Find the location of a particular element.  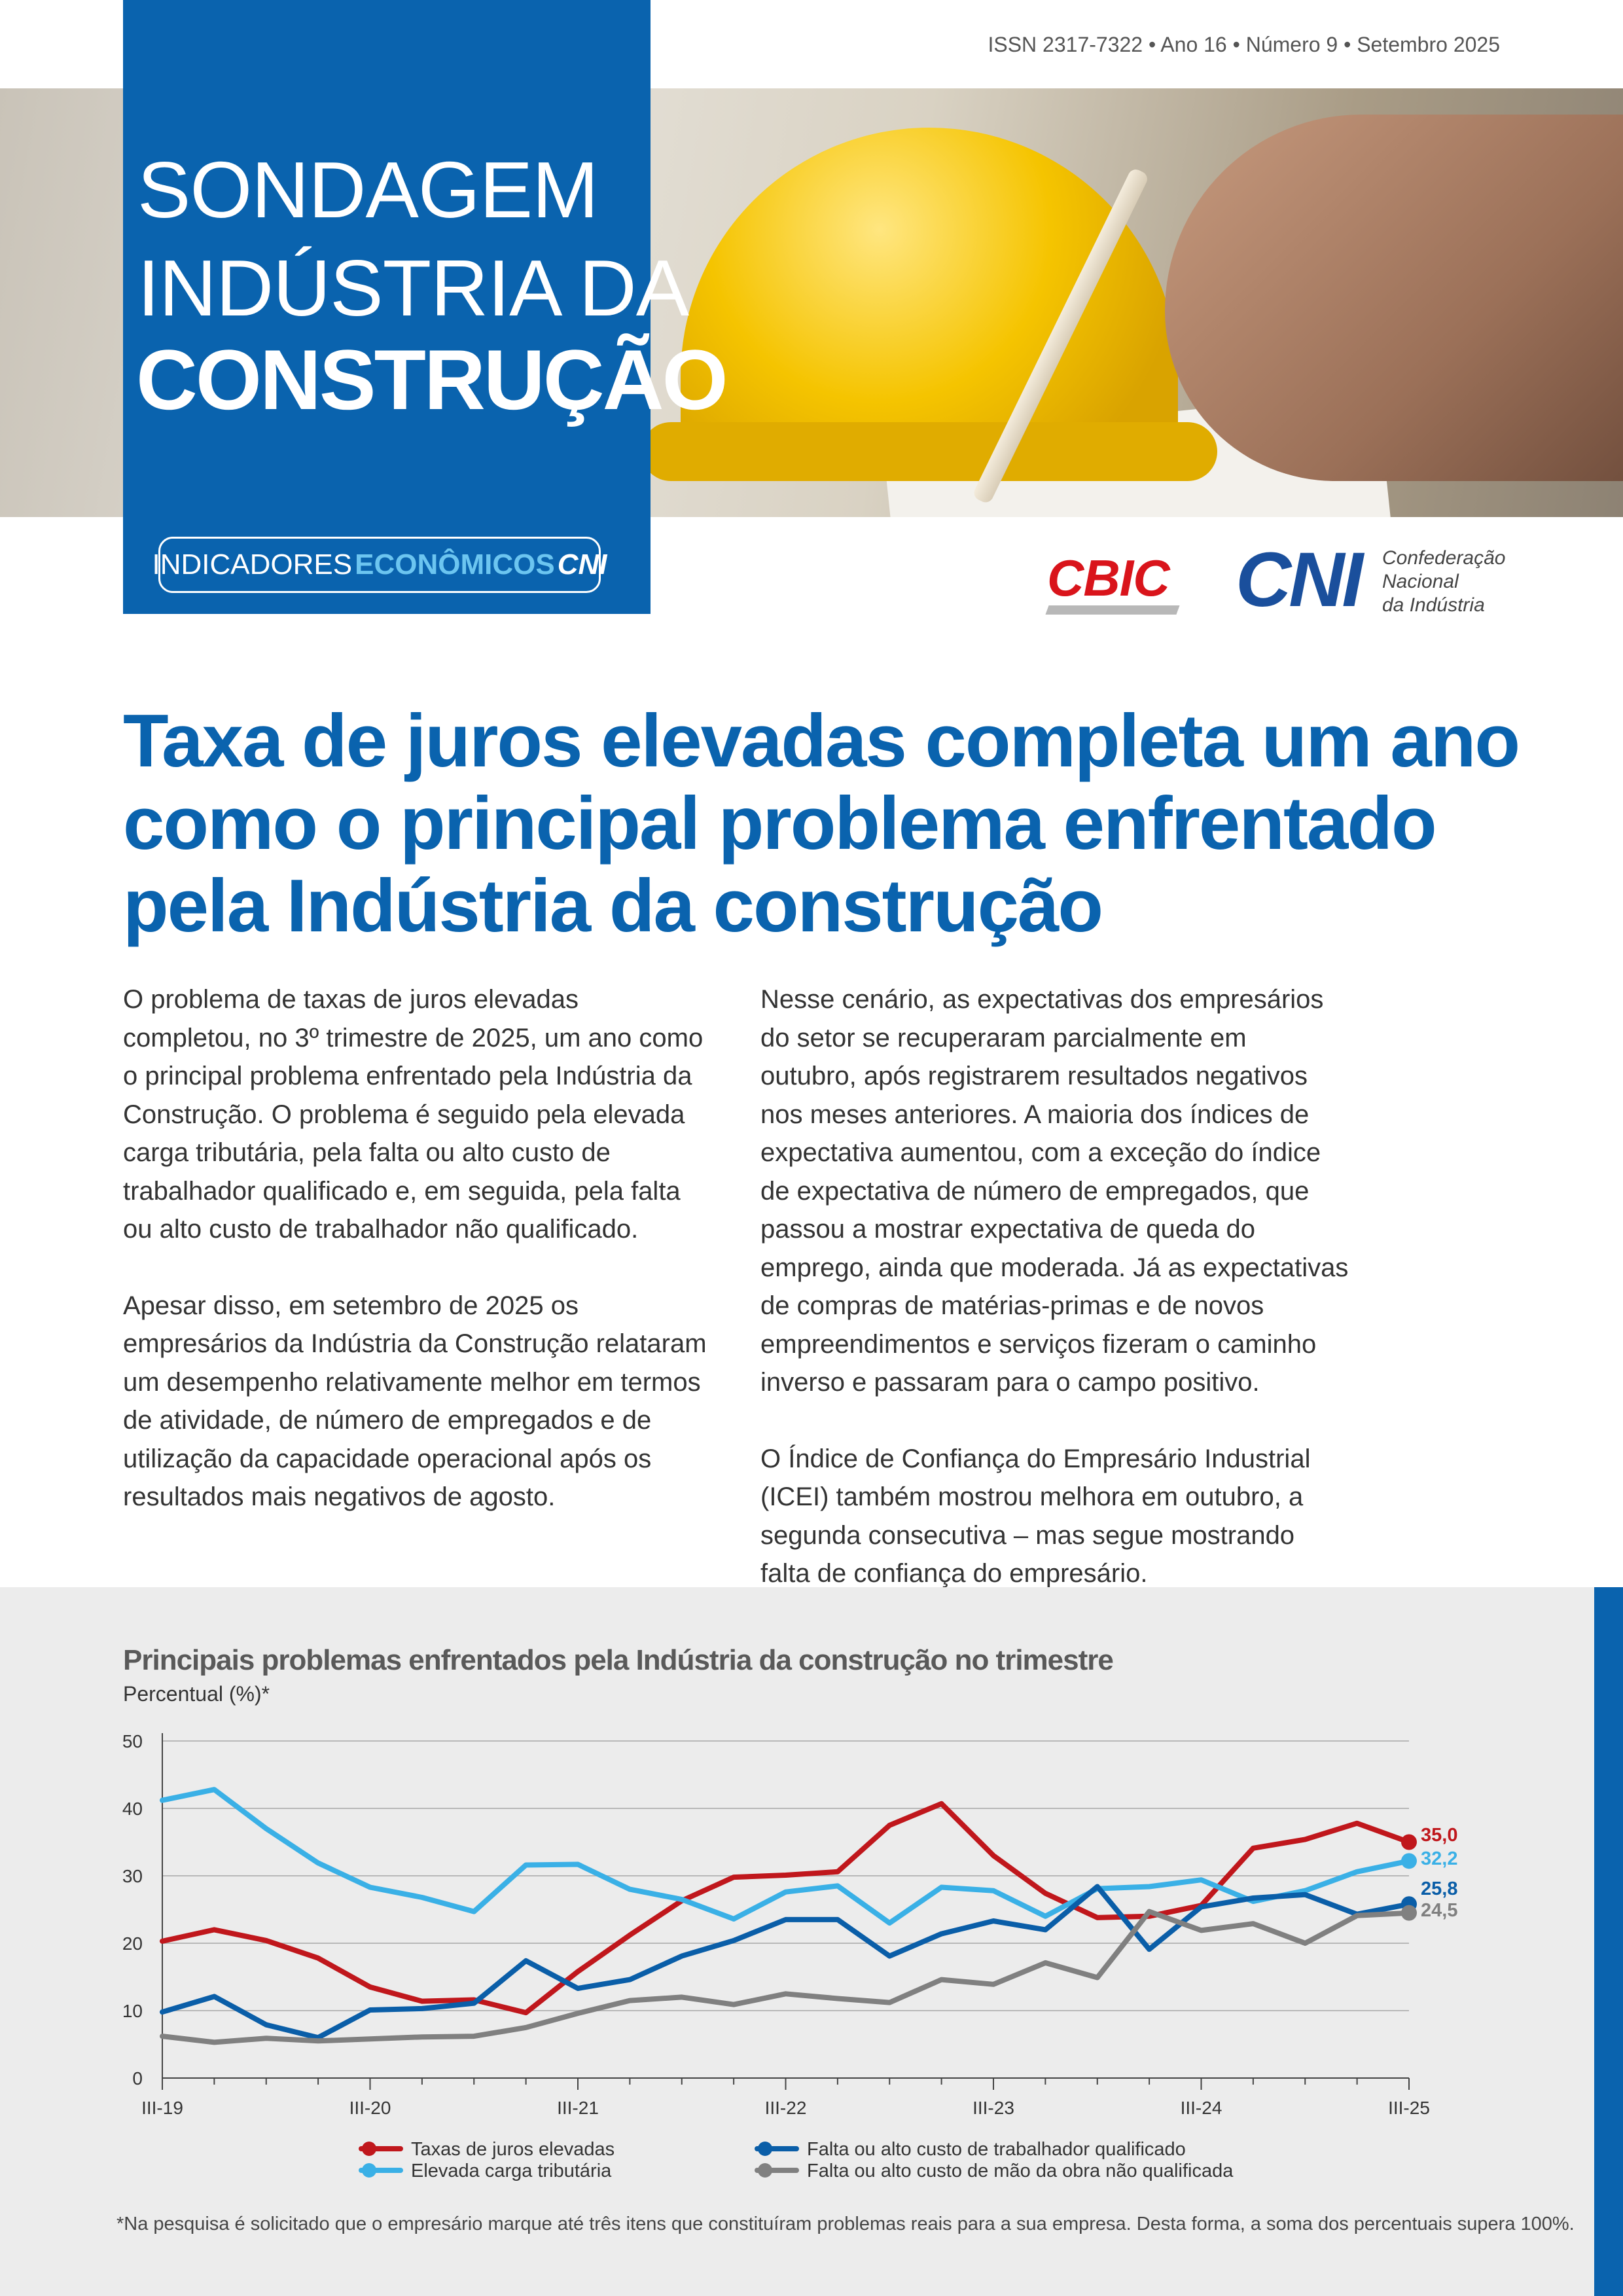

y-tick-label: 0 is located at coordinates (137, 2078).